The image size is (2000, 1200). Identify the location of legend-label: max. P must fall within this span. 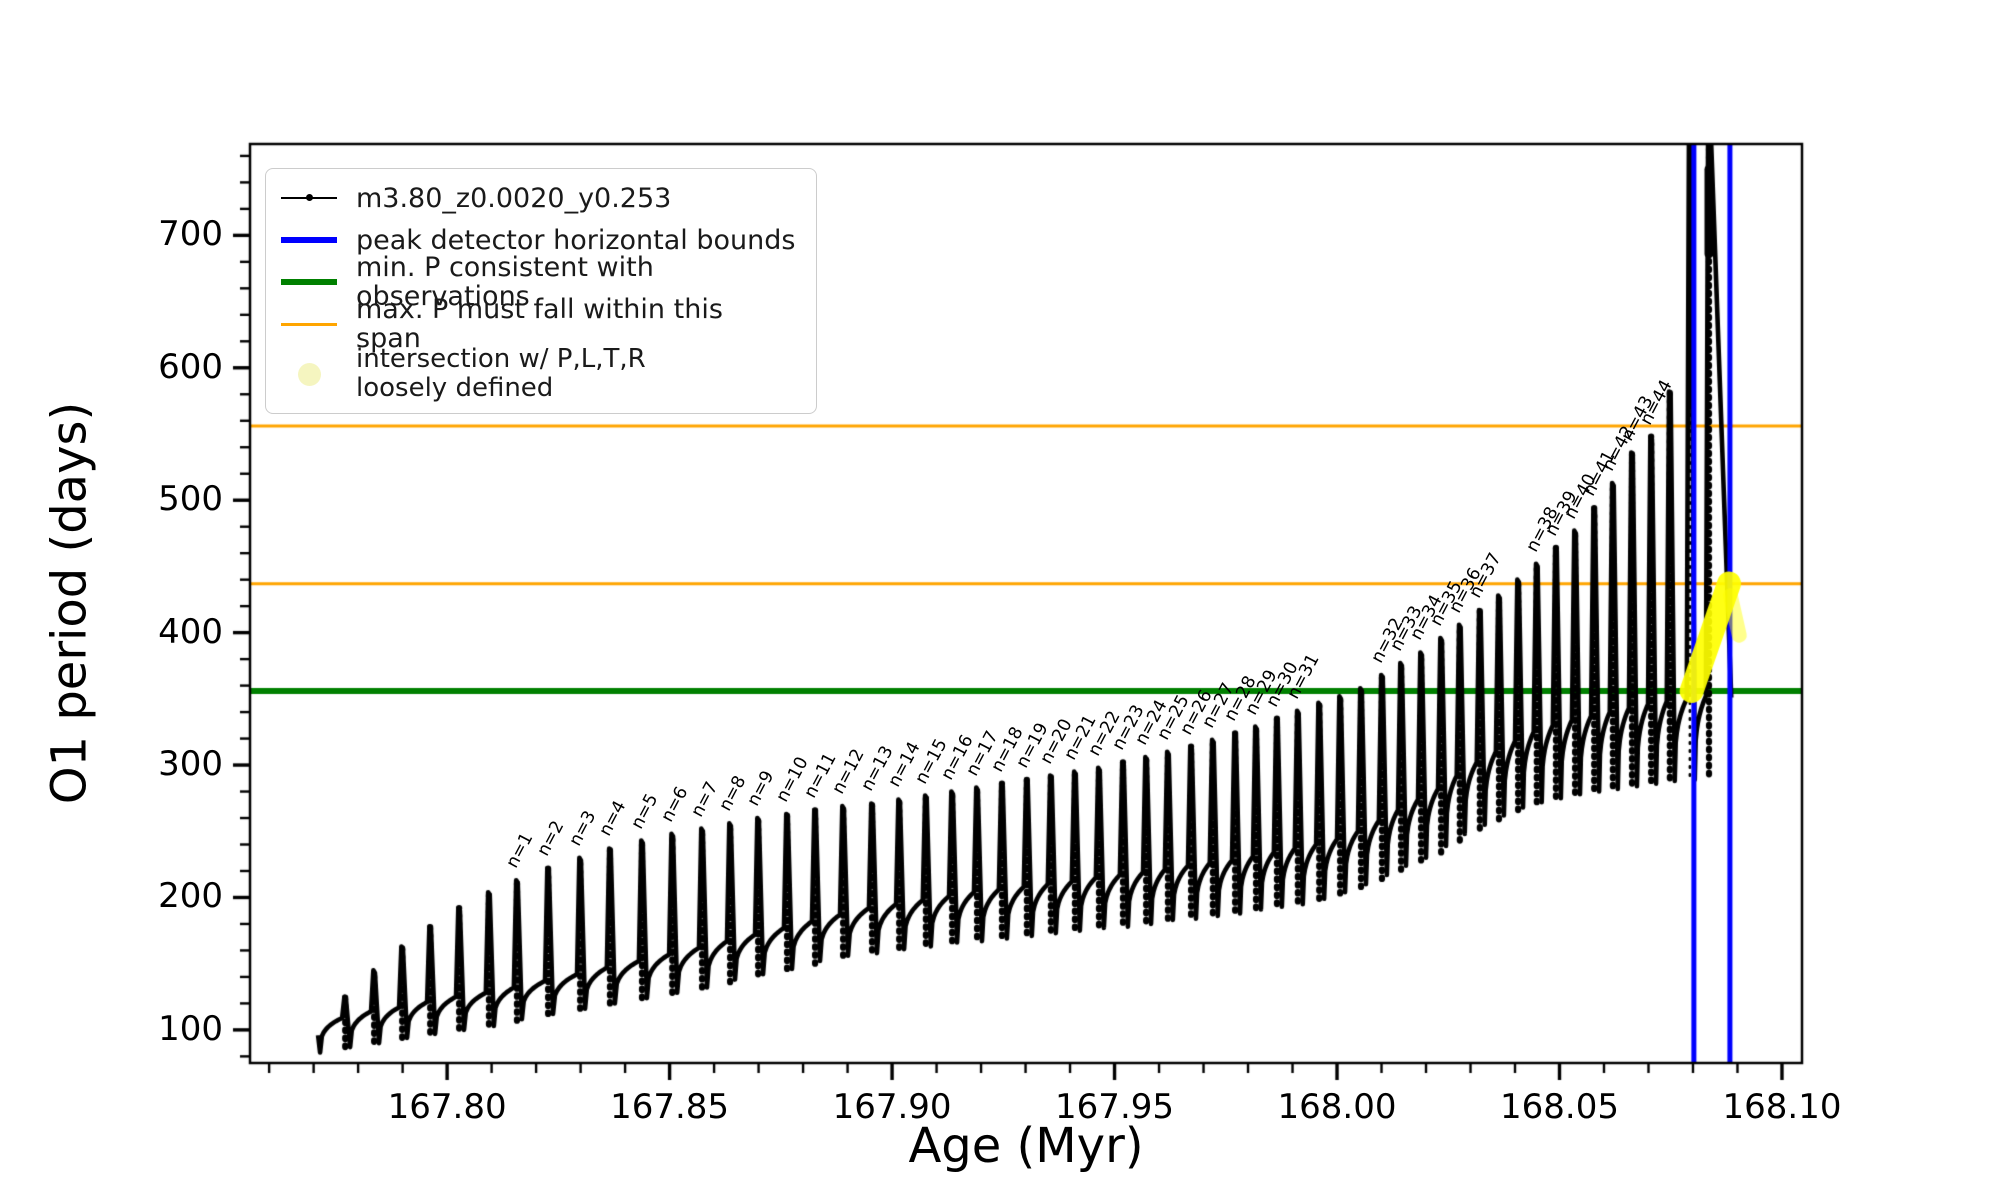
(539, 324).